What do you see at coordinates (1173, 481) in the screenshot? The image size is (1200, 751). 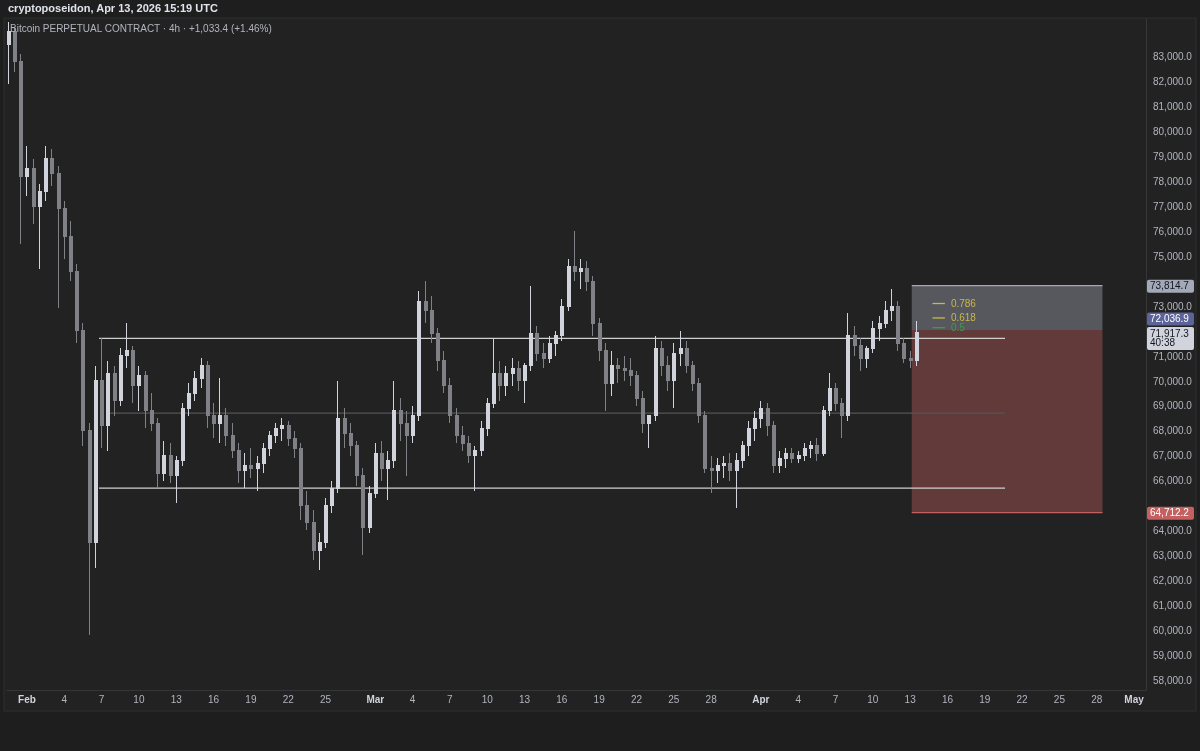 I see `y-tick-label: 66,000.0` at bounding box center [1173, 481].